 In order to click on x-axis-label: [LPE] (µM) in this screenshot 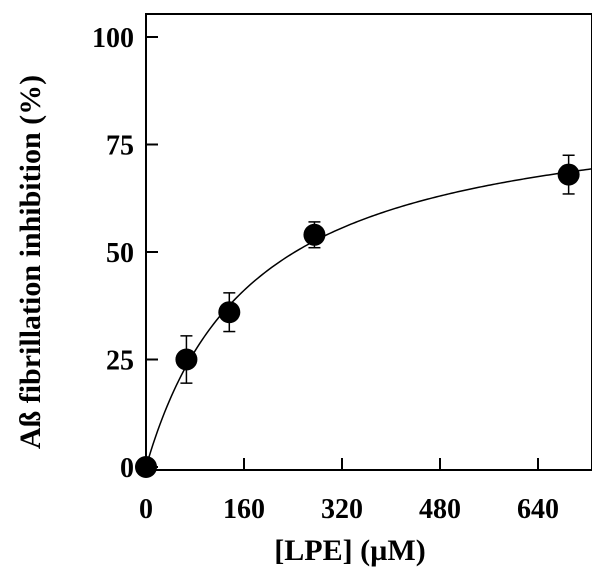, I will do `click(349, 550)`.